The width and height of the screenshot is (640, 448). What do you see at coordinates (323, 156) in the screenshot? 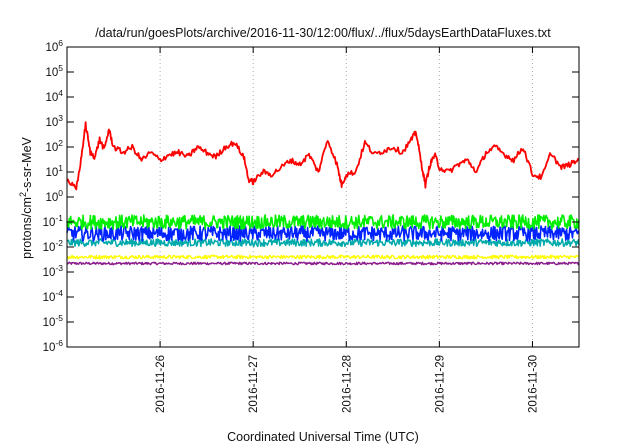
I see `flux-series-line` at bounding box center [323, 156].